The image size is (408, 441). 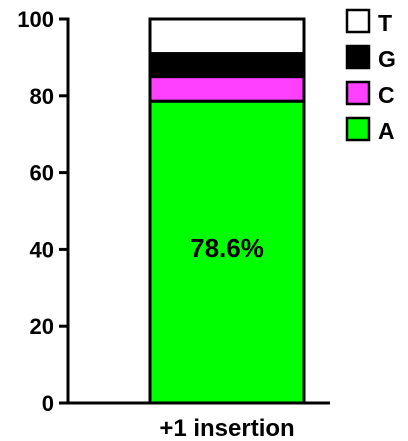 What do you see at coordinates (35, 19) in the screenshot?
I see `y-tick-label: 100` at bounding box center [35, 19].